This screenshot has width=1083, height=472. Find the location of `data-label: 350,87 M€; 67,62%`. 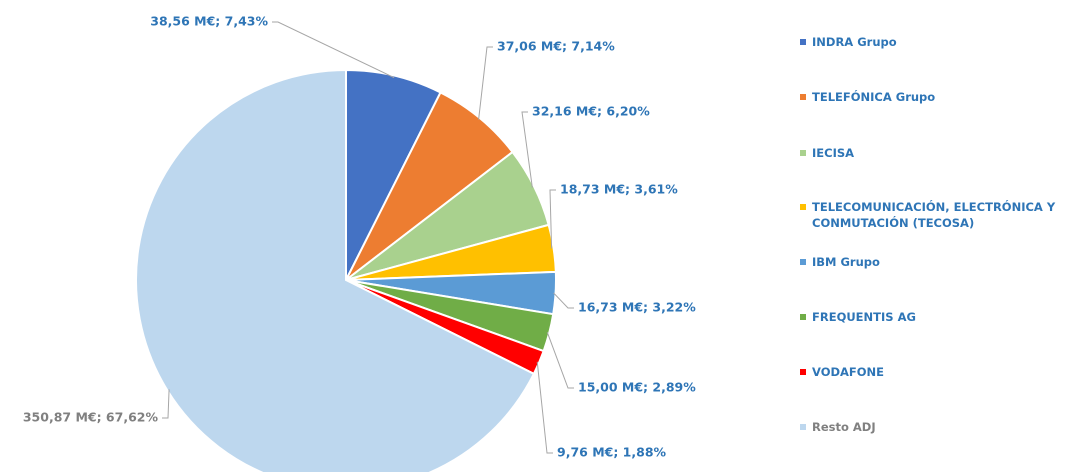

data-label: 350,87 M€; 67,62% is located at coordinates (91, 417).